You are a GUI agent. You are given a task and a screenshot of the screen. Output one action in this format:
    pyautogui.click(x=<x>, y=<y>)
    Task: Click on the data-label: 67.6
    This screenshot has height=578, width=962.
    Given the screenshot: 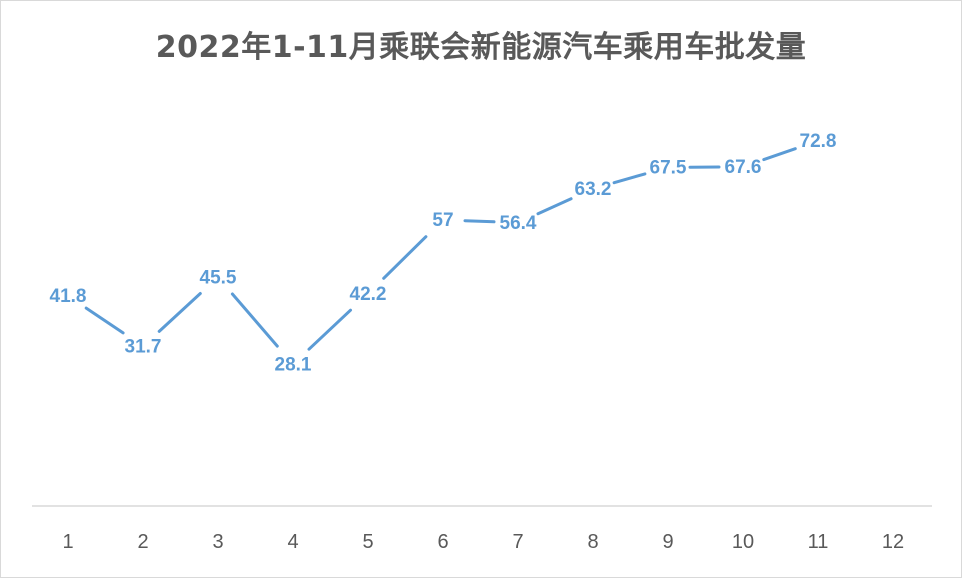 What is the action you would take?
    pyautogui.click(x=743, y=167)
    